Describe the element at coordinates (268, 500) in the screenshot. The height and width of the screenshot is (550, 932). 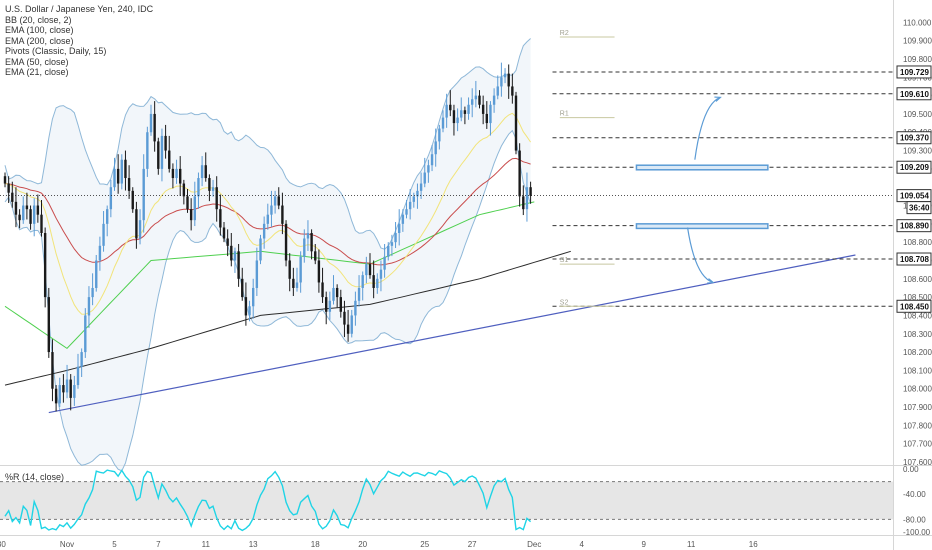
I see `williams-r-line` at that location.